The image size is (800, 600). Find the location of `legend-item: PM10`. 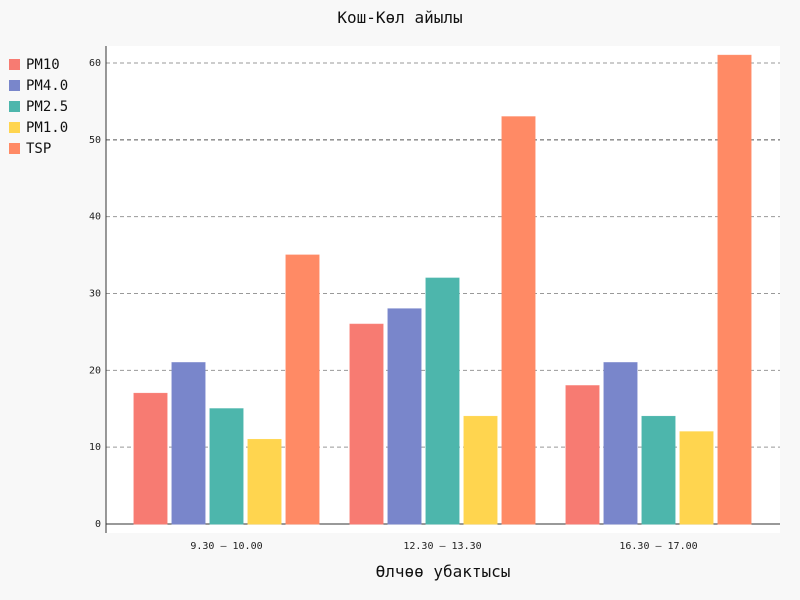

legend-item: PM10 is located at coordinates (38, 64).